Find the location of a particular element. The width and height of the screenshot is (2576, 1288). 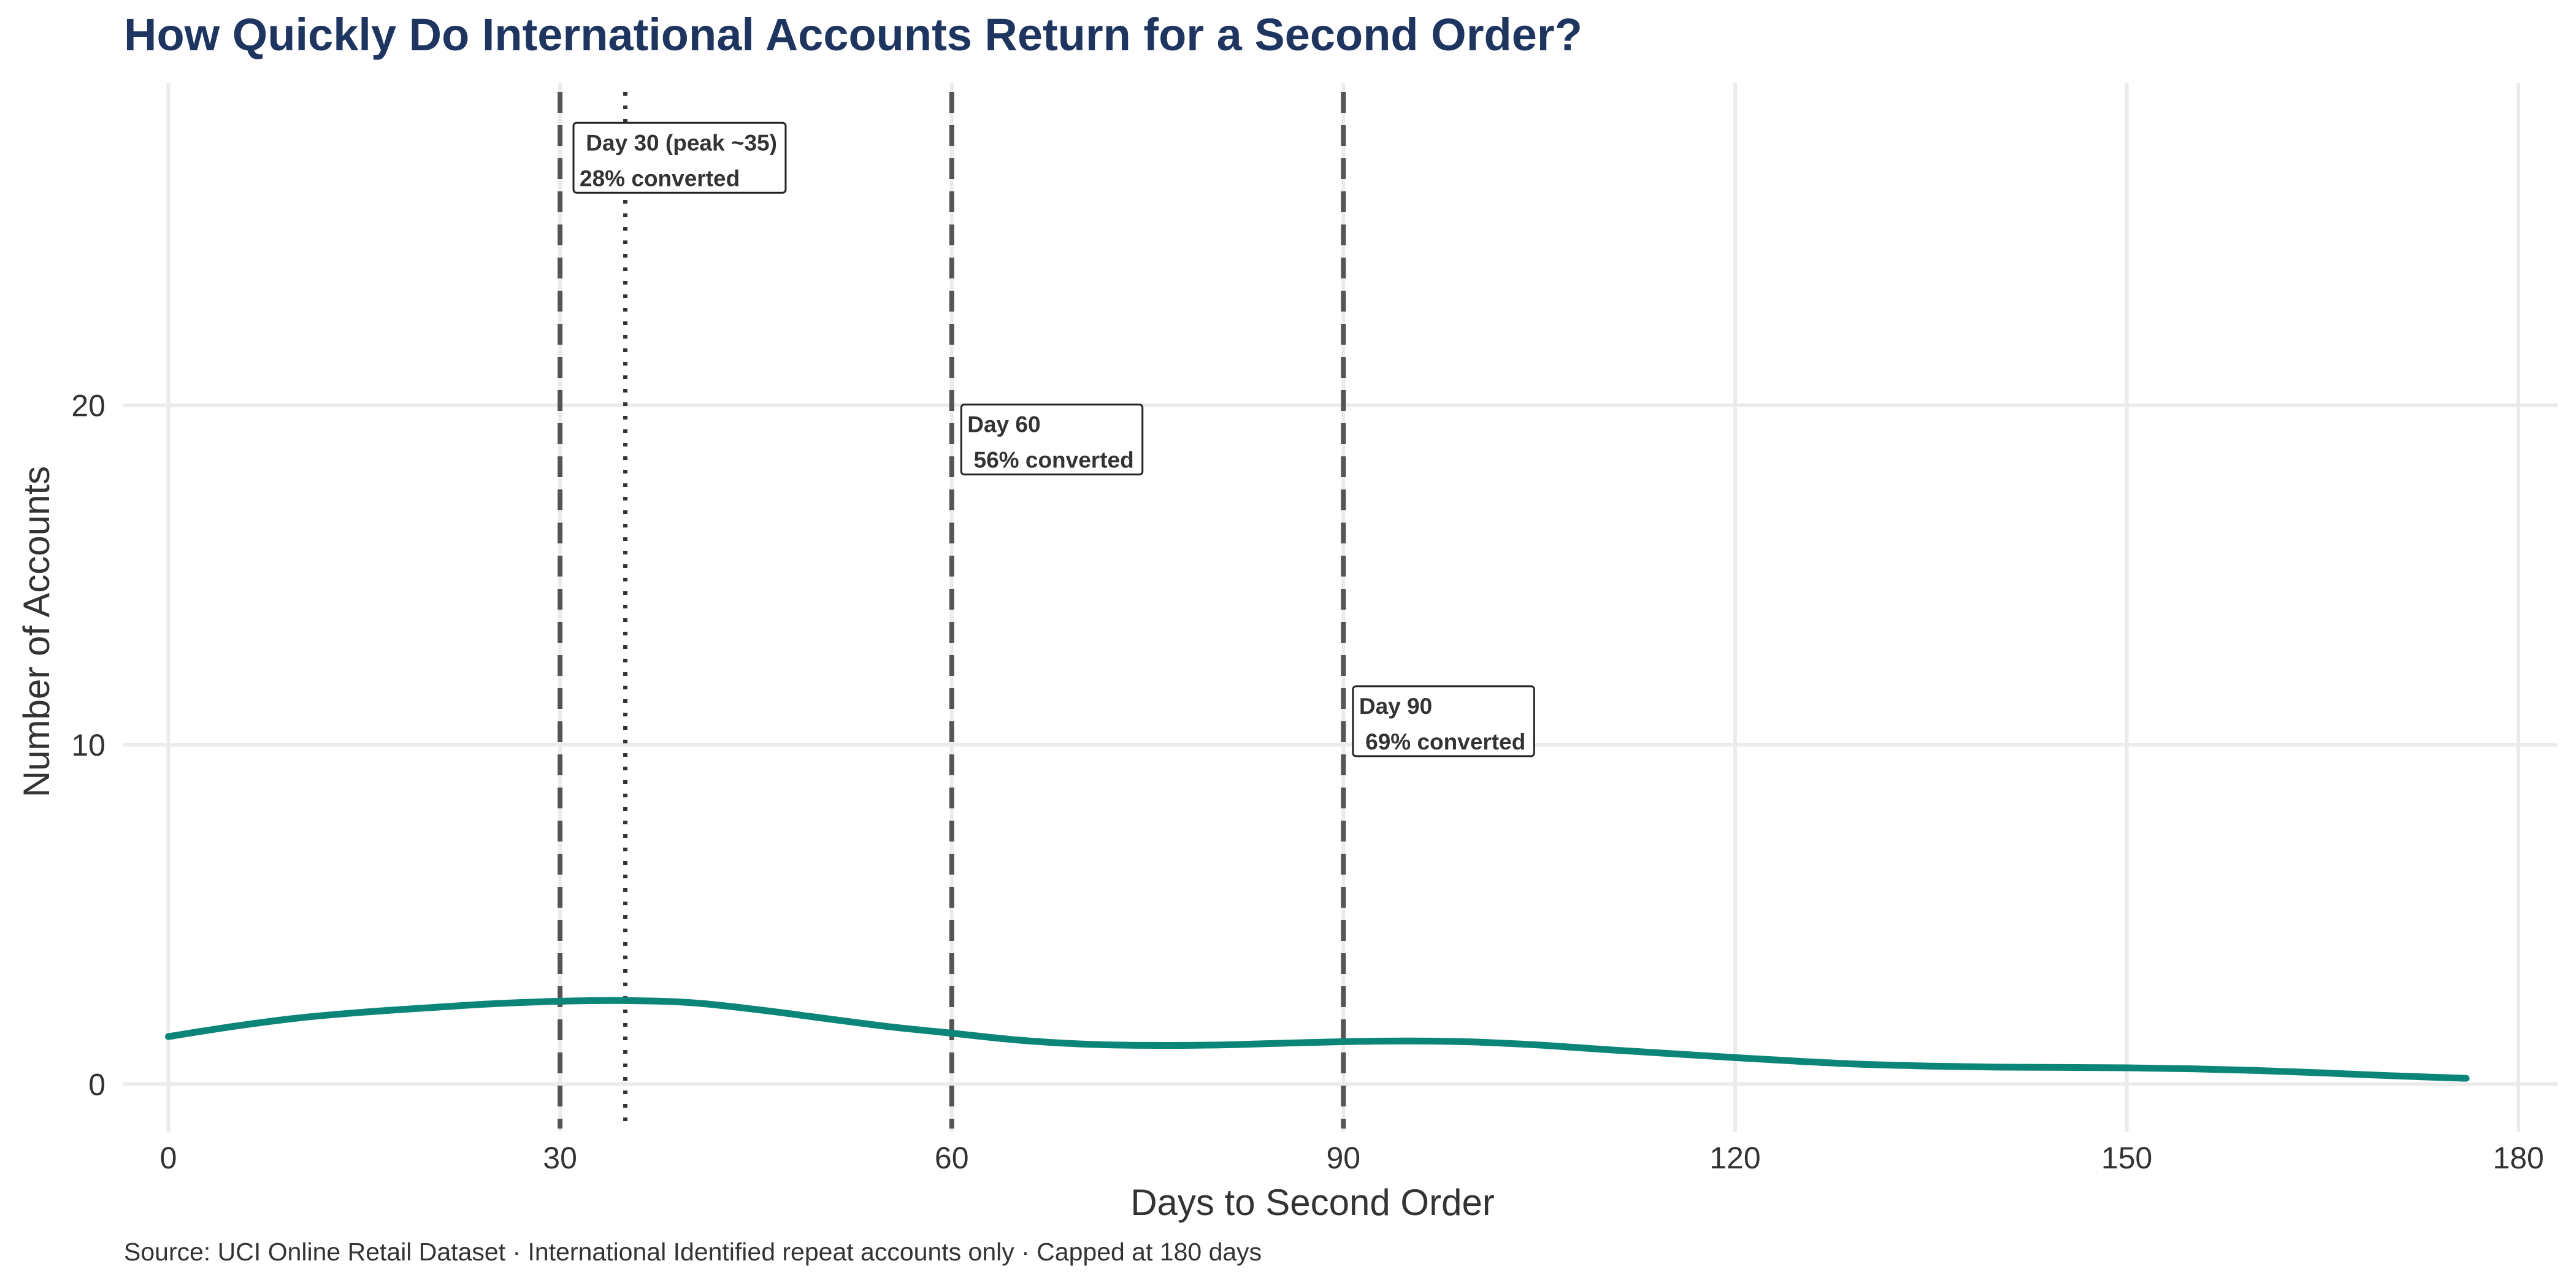

annotation-conversion: 56% converted is located at coordinates (1050, 460).